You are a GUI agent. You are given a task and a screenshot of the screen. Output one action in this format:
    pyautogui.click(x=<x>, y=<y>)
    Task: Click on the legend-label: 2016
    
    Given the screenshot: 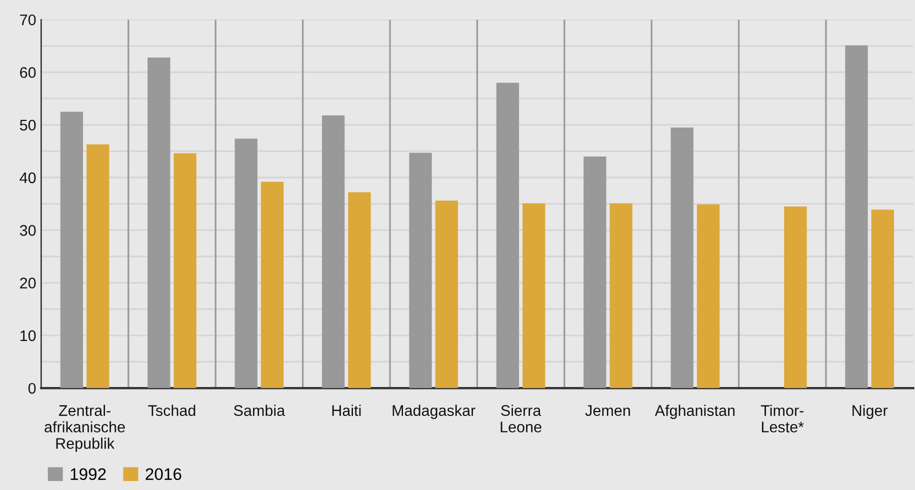 What is the action you would take?
    pyautogui.click(x=164, y=474)
    